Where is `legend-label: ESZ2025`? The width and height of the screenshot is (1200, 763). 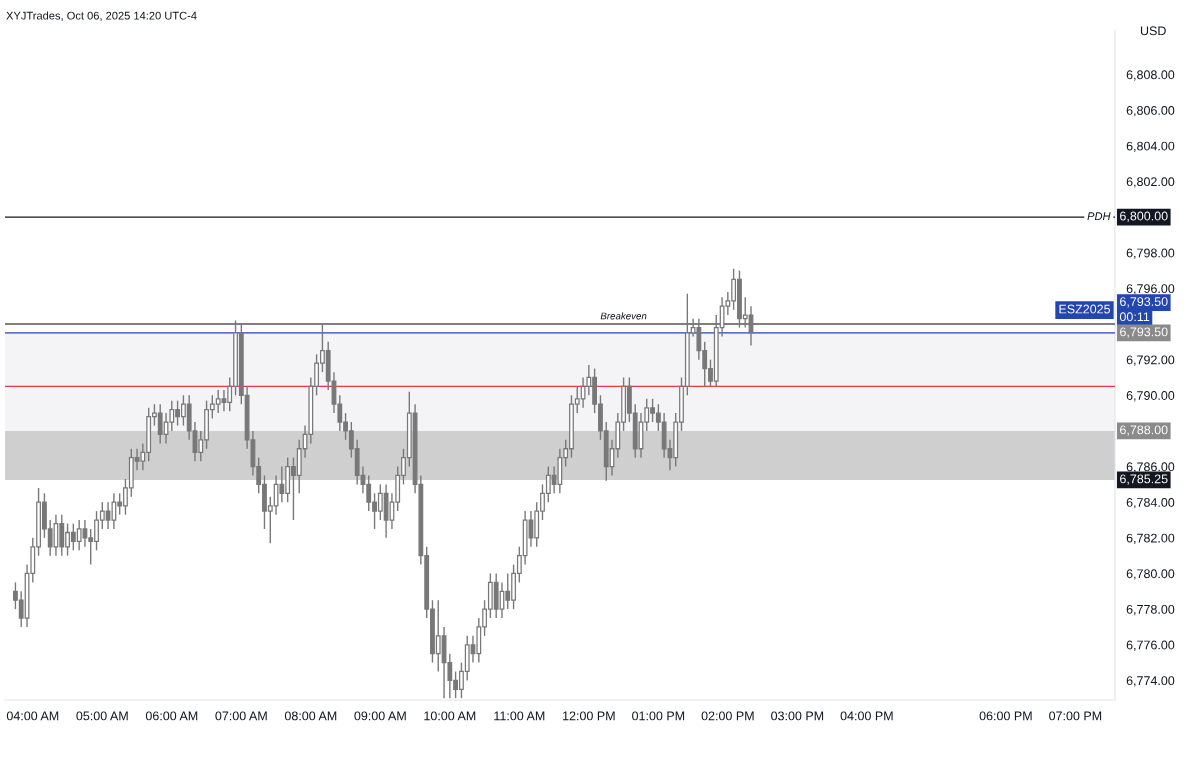 legend-label: ESZ2025 is located at coordinates (1085, 309).